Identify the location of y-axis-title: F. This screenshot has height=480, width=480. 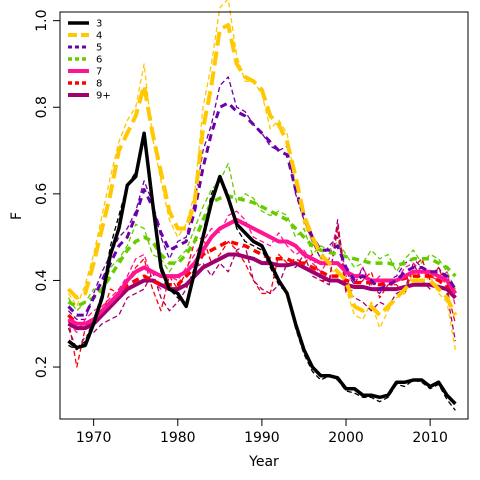
(17, 216).